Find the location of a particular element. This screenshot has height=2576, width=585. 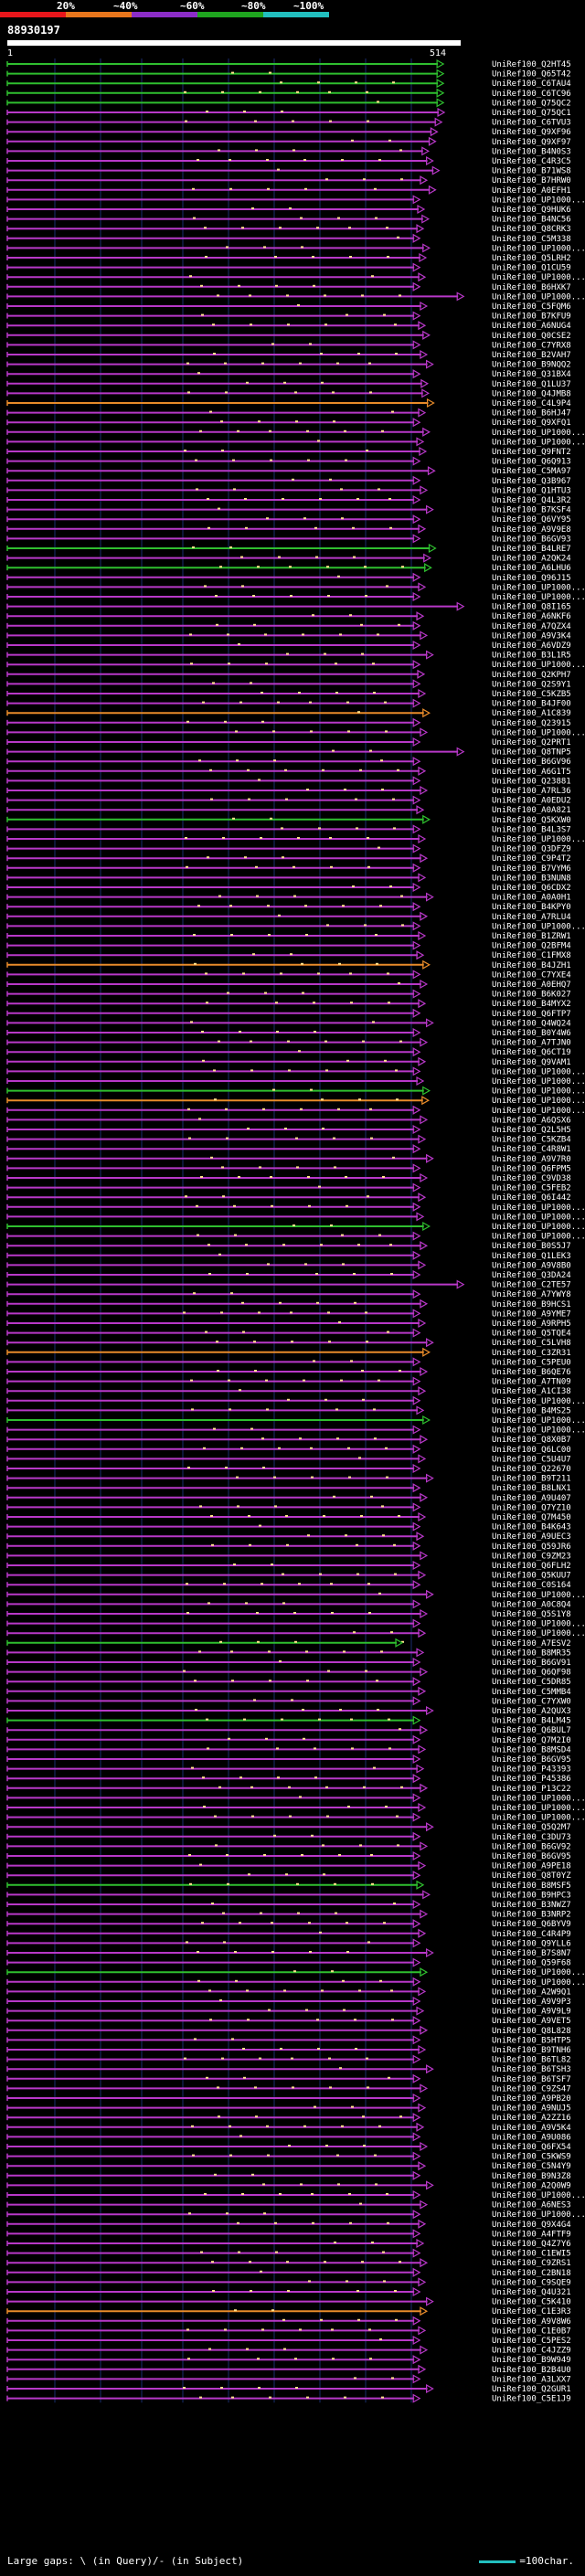

hit-label: UniRef100_A4FTF9 is located at coordinates (532, 2234).